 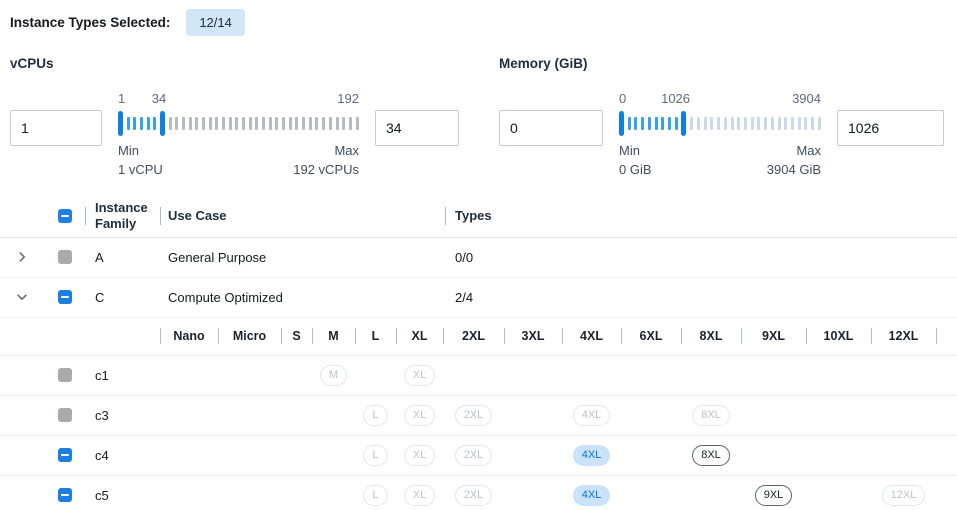 I want to click on size-pill-c5-4XL: 4XL, so click(x=591, y=495).